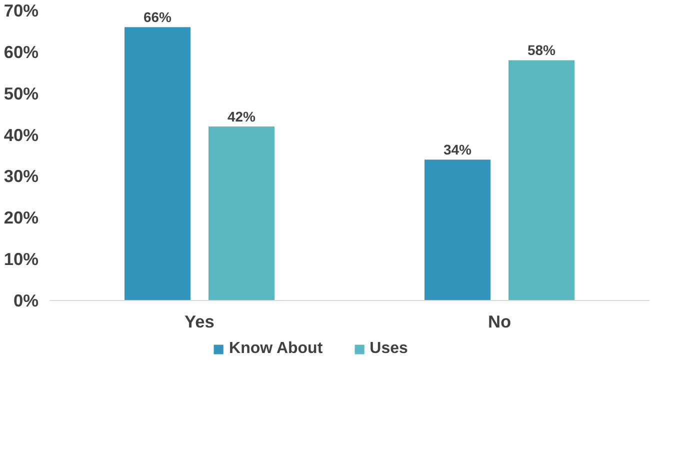  Describe the element at coordinates (157, 17) in the screenshot. I see `data-label: 66%` at that location.